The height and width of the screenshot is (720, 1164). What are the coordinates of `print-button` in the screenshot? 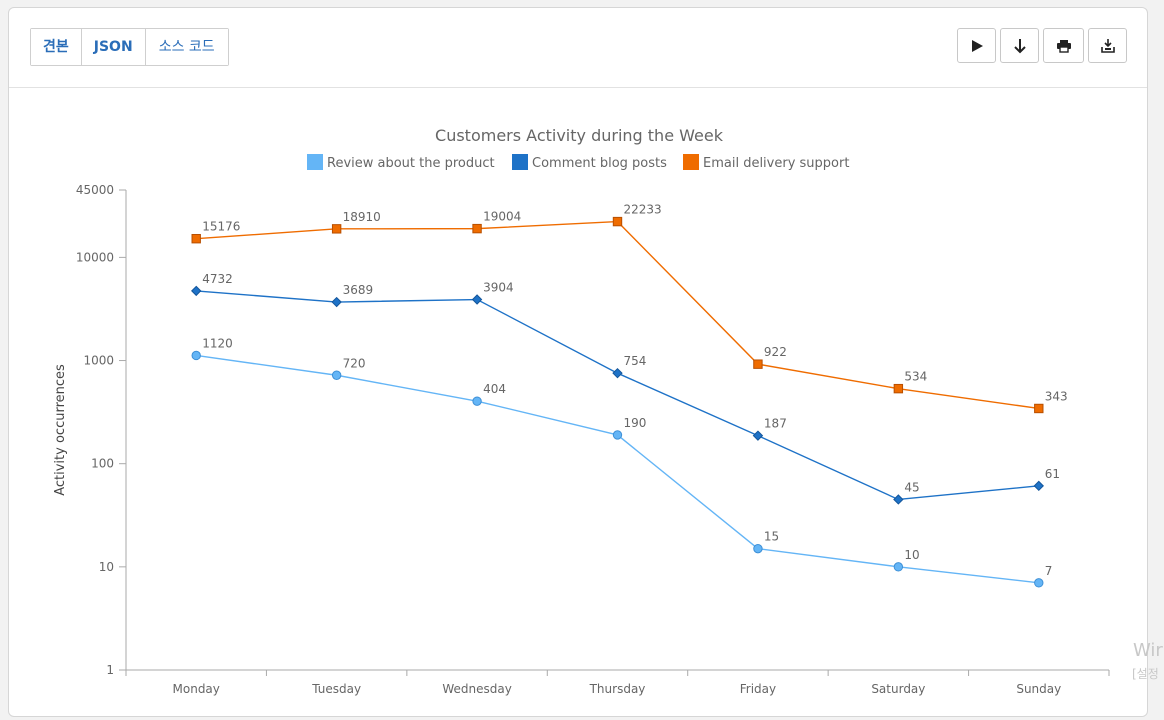 It's located at (1063, 45).